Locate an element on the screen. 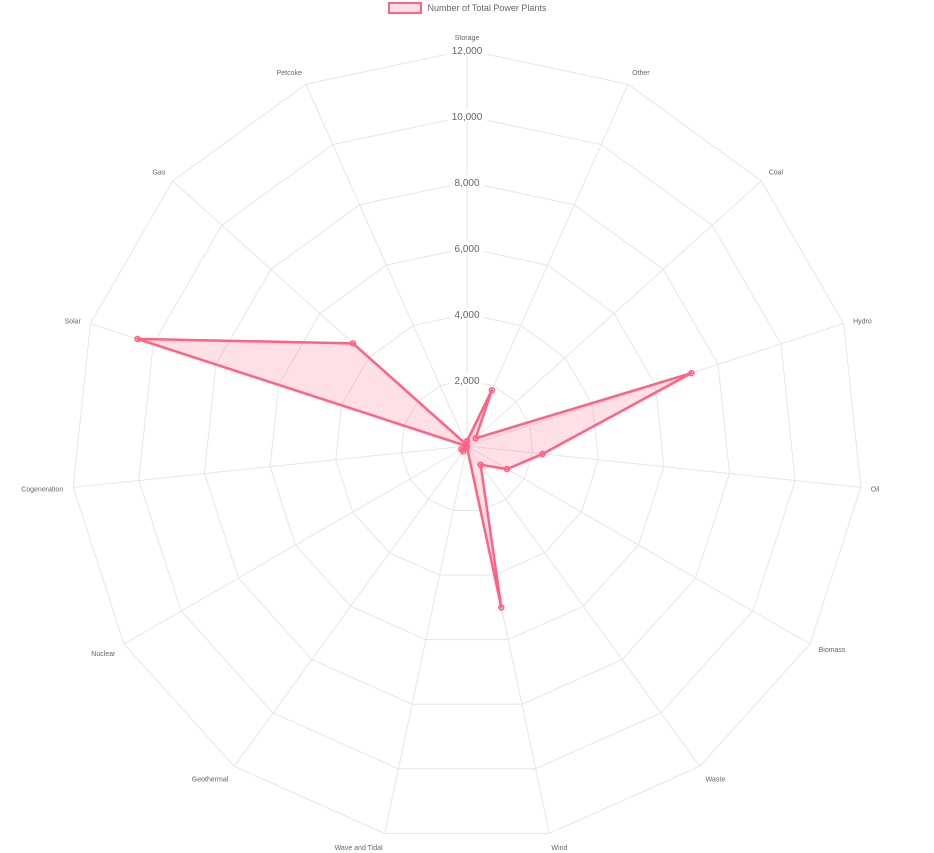 The width and height of the screenshot is (934, 853). data-point-solar is located at coordinates (137, 339).